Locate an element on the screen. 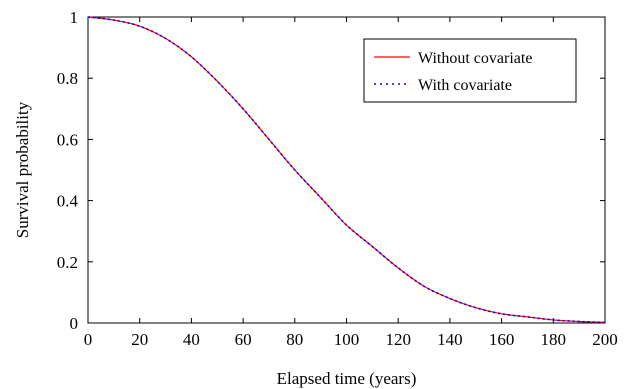 This screenshot has width=634, height=389. x-tick-label: 100 is located at coordinates (347, 339).